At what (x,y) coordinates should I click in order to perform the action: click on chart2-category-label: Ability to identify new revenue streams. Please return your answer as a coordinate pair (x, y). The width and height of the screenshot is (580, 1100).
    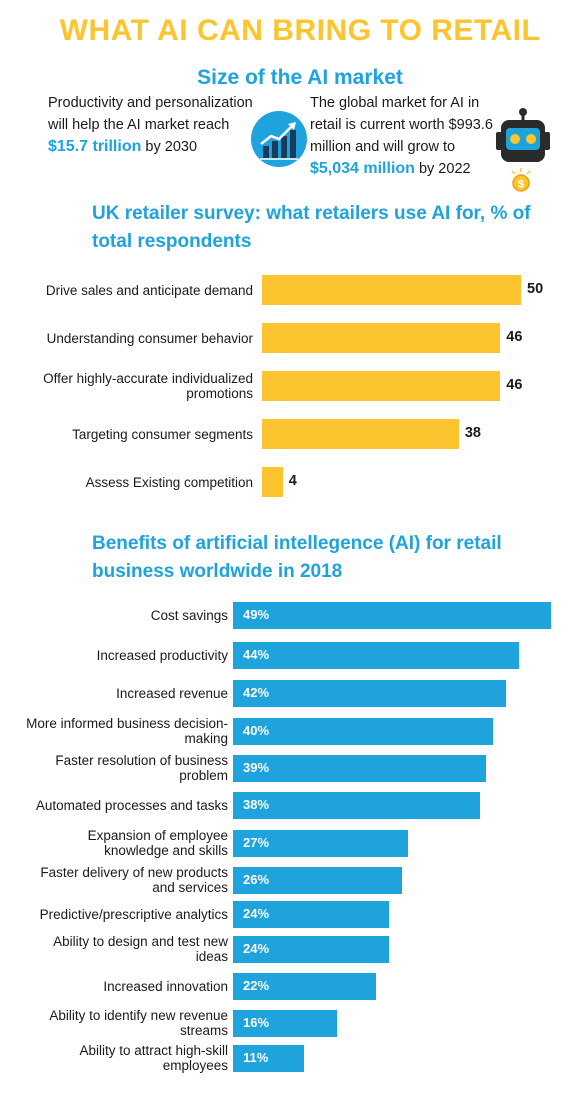
    Looking at the image, I should click on (138, 1023).